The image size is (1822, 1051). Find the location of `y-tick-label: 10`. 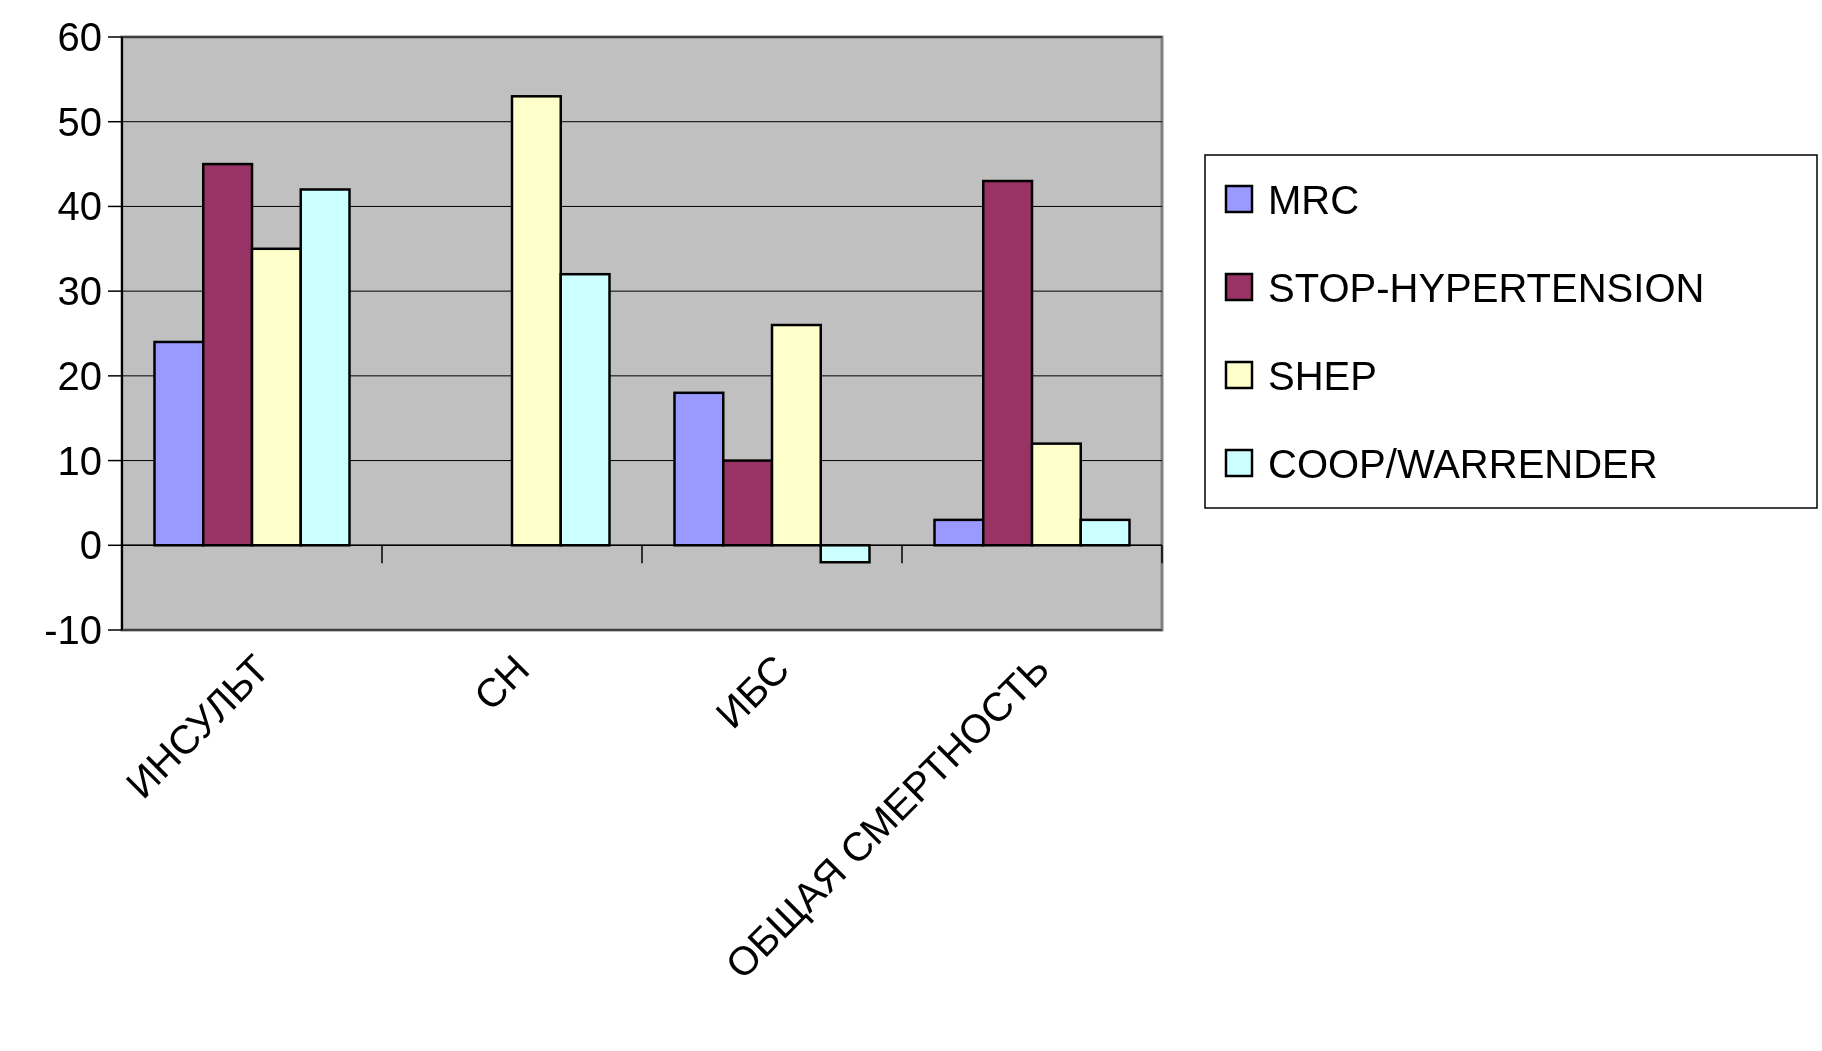

y-tick-label: 10 is located at coordinates (79, 460).